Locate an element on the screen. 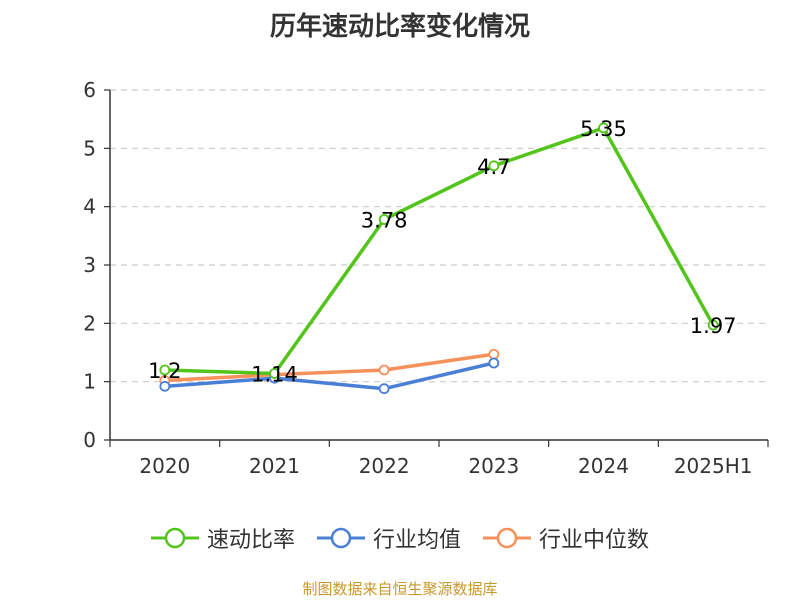 The image size is (800, 600). chart-title: 历年速动比率变化情况 is located at coordinates (399, 27).